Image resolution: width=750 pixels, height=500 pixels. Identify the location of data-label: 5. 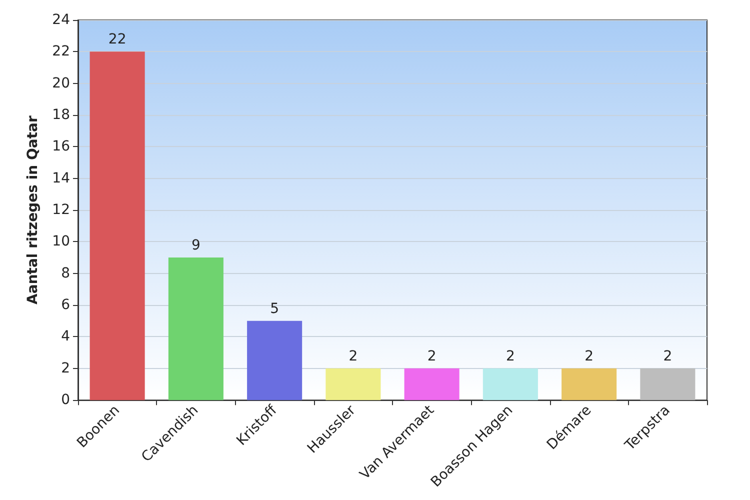
(275, 308).